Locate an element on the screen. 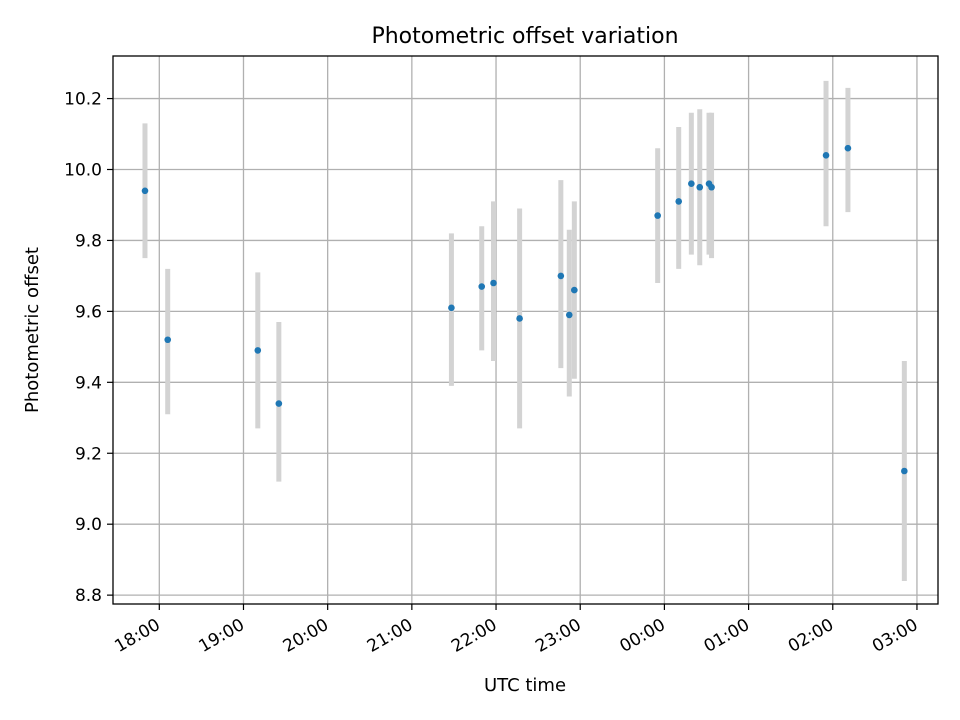  chart-title: Photometric offset variation is located at coordinates (524, 36).